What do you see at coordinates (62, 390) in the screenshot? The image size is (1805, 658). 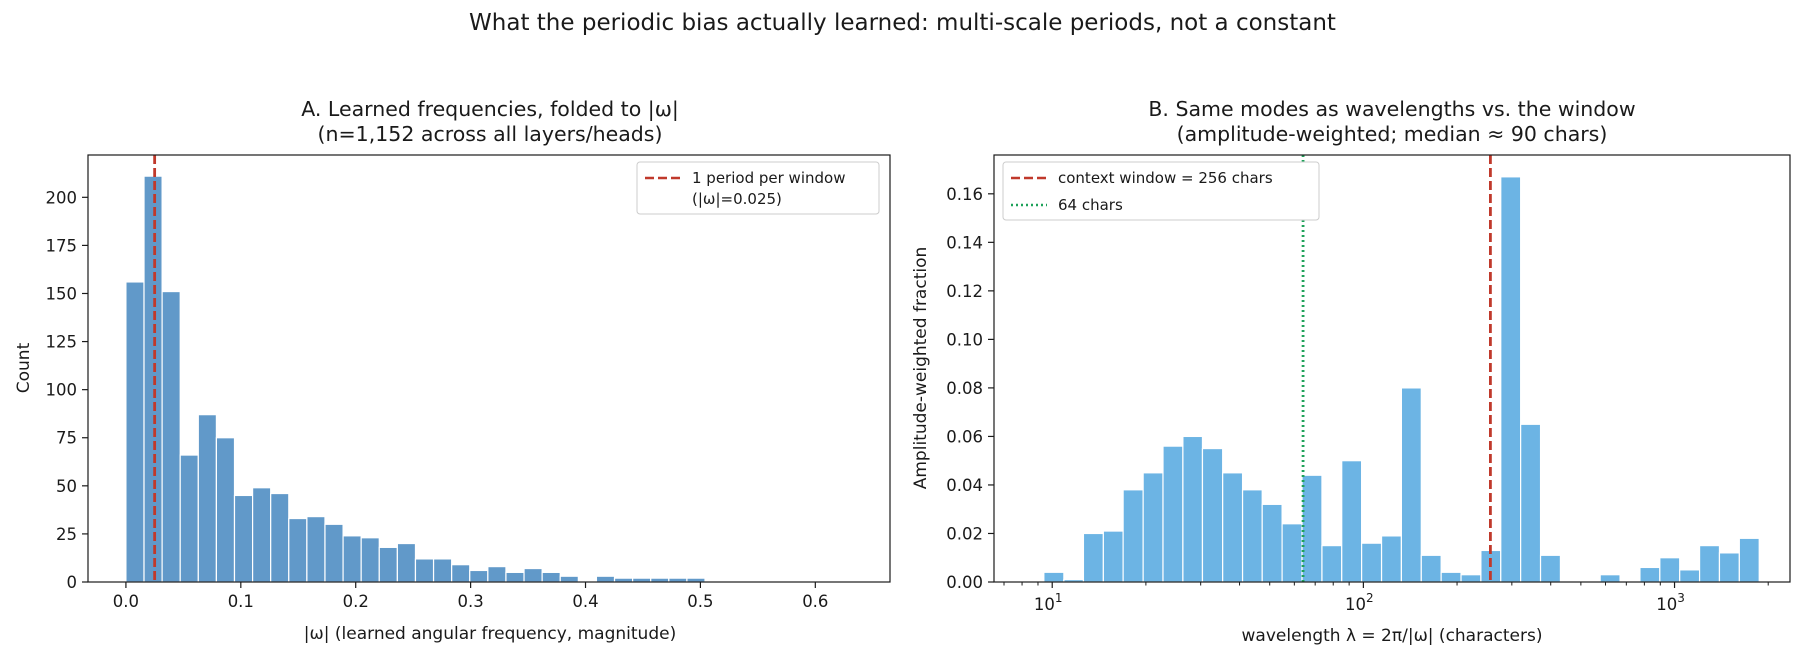 I see `panel-a-ytick-label: 100` at bounding box center [62, 390].